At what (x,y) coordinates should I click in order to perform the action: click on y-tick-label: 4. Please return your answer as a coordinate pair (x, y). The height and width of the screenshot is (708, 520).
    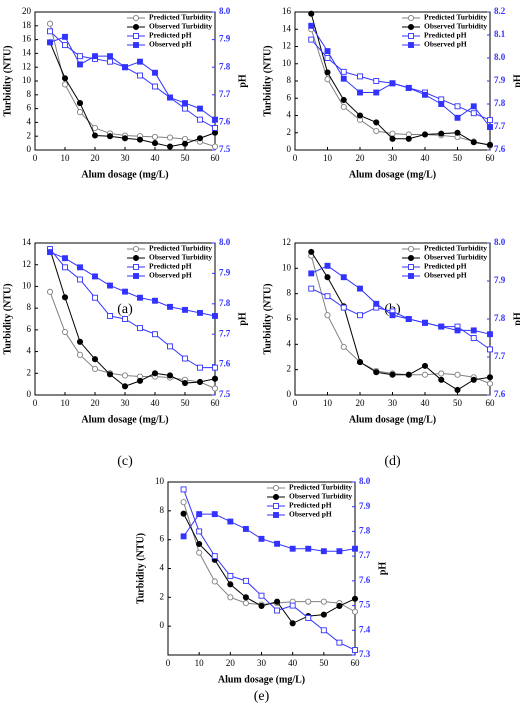
    Looking at the image, I should click on (289, 343).